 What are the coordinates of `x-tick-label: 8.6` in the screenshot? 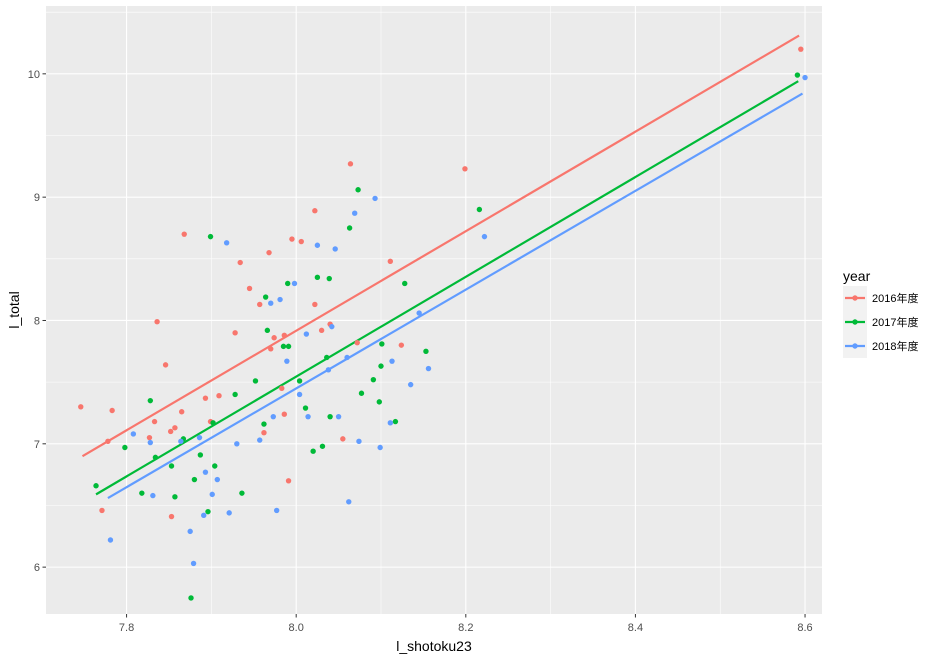 It's located at (804, 628).